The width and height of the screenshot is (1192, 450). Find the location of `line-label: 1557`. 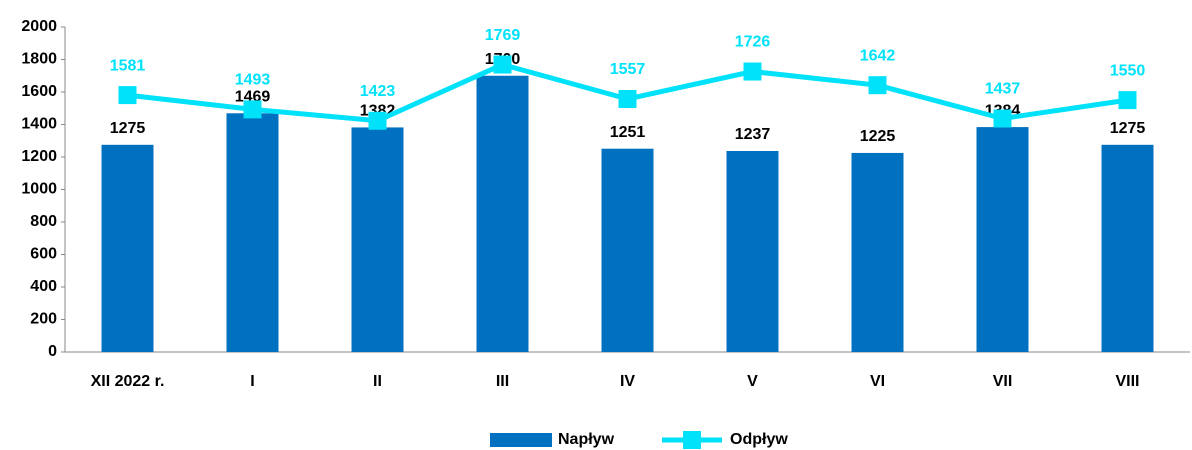

line-label: 1557 is located at coordinates (628, 69).